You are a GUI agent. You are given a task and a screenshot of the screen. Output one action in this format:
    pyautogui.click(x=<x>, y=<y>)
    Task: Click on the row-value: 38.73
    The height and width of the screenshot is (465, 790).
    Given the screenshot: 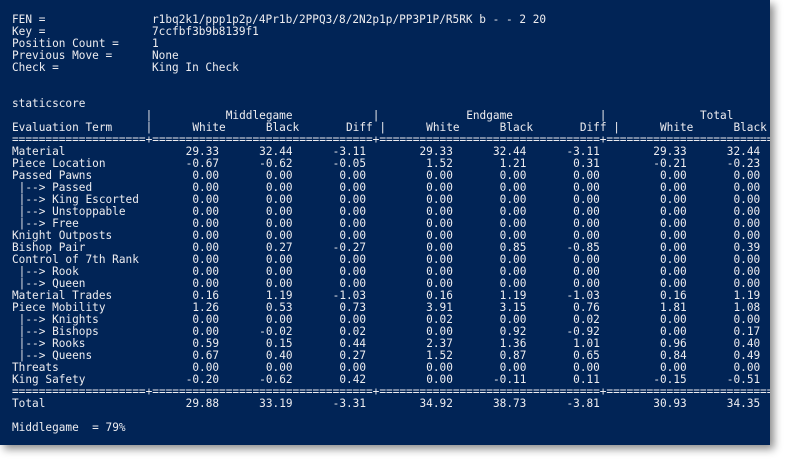 What is the action you would take?
    pyautogui.click(x=509, y=403)
    